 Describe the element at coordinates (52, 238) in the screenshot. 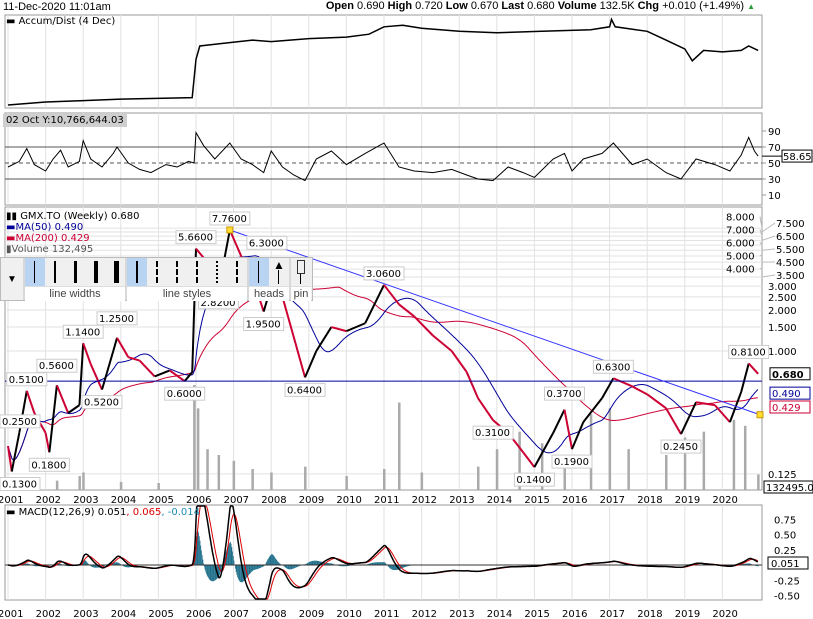

I see `ma200-text: MA(200) 0.429` at that location.